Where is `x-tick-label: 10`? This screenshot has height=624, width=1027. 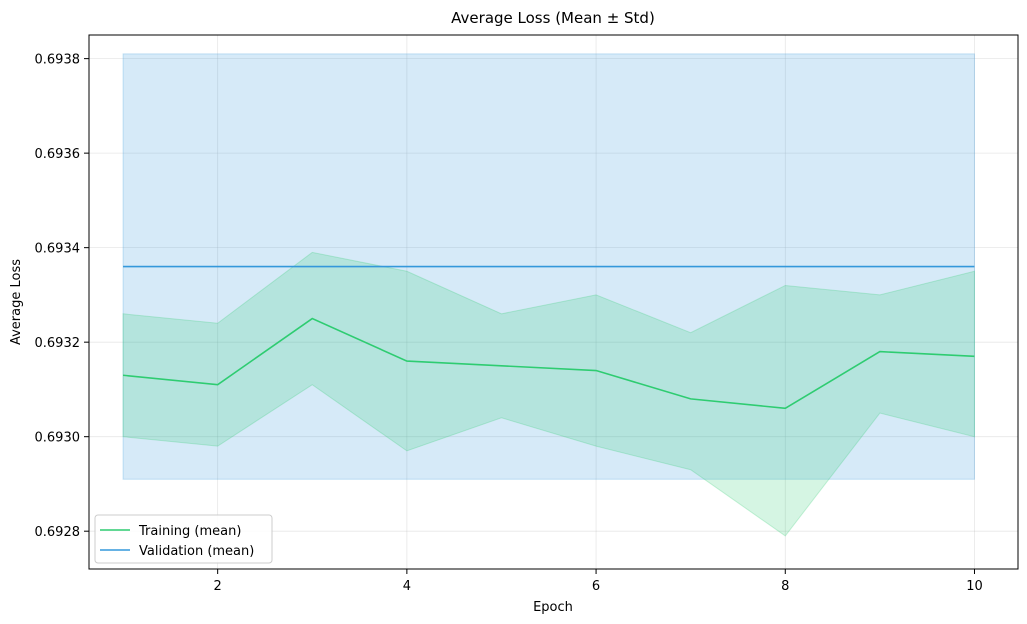 x-tick-label: 10 is located at coordinates (974, 586).